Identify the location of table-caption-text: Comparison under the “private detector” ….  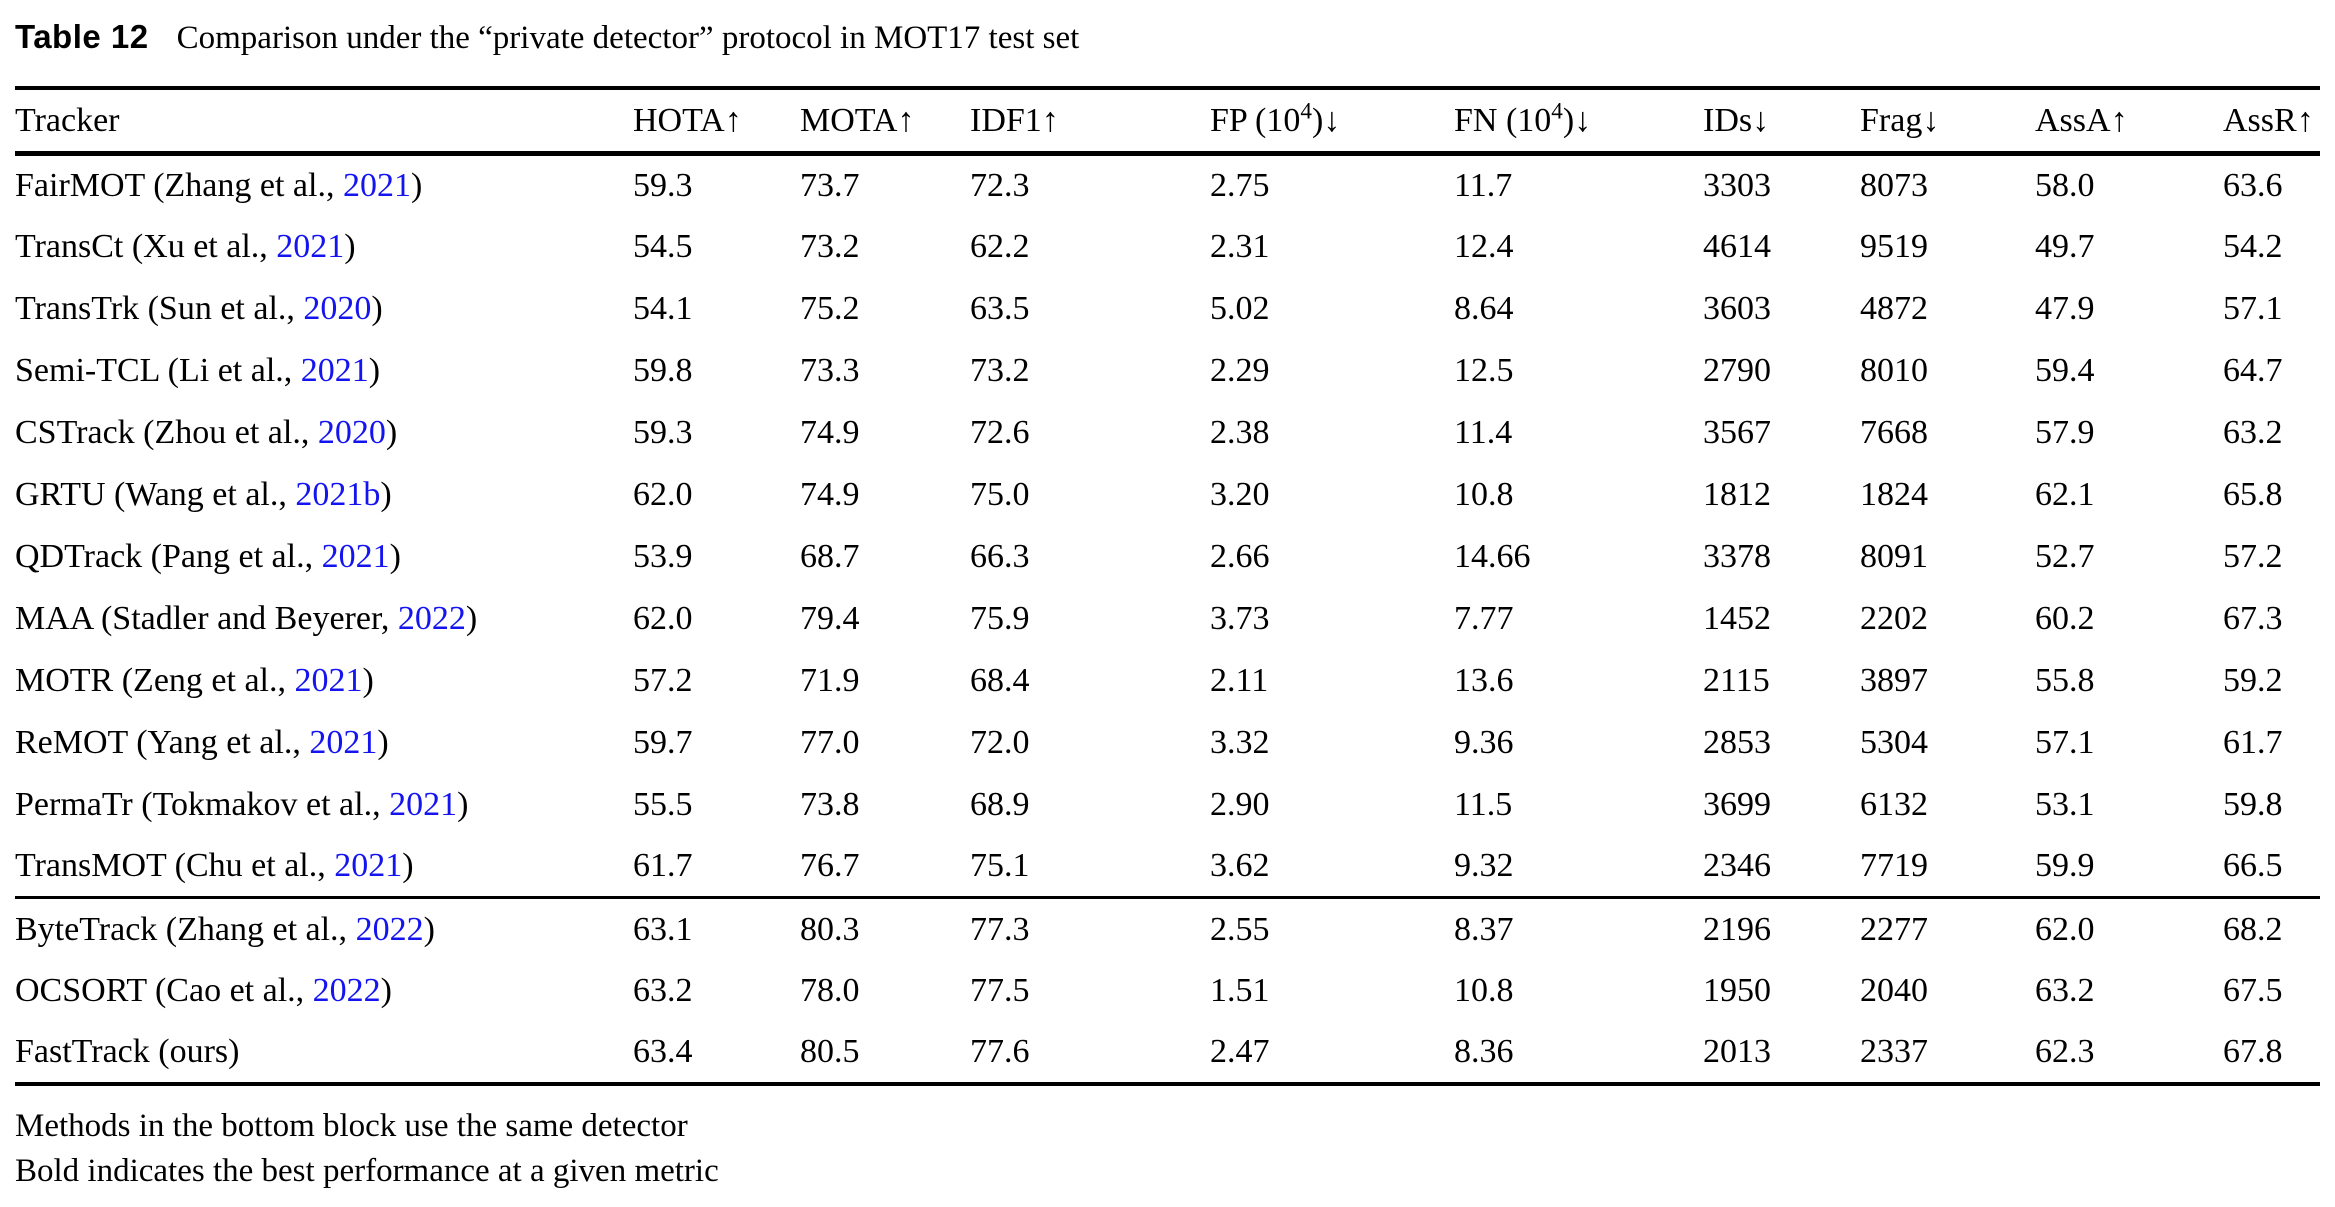
(628, 38).